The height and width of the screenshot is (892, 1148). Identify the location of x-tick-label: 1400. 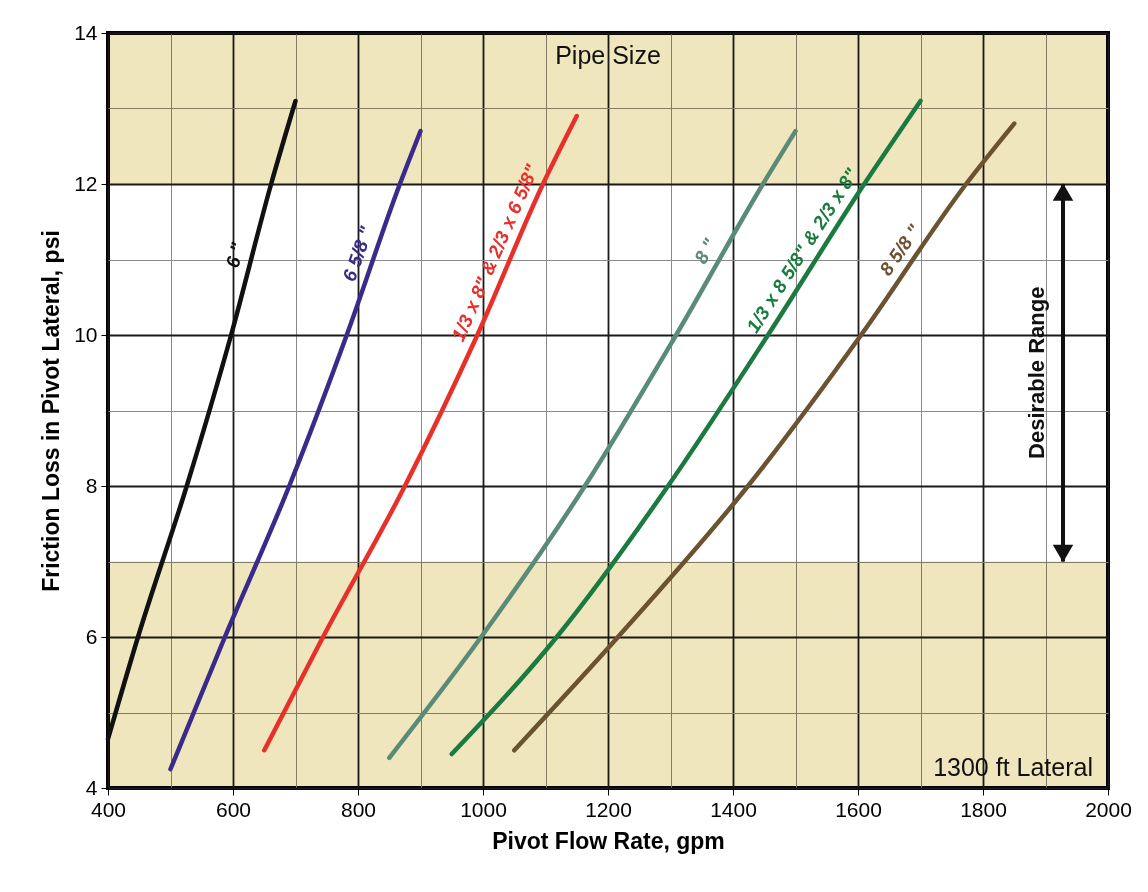
(733, 809).